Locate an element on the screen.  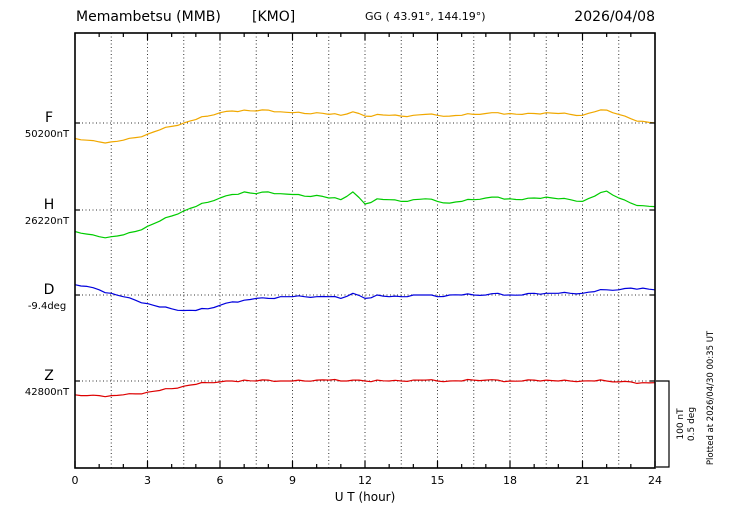
series-label-Z: Z is located at coordinates (49, 376).